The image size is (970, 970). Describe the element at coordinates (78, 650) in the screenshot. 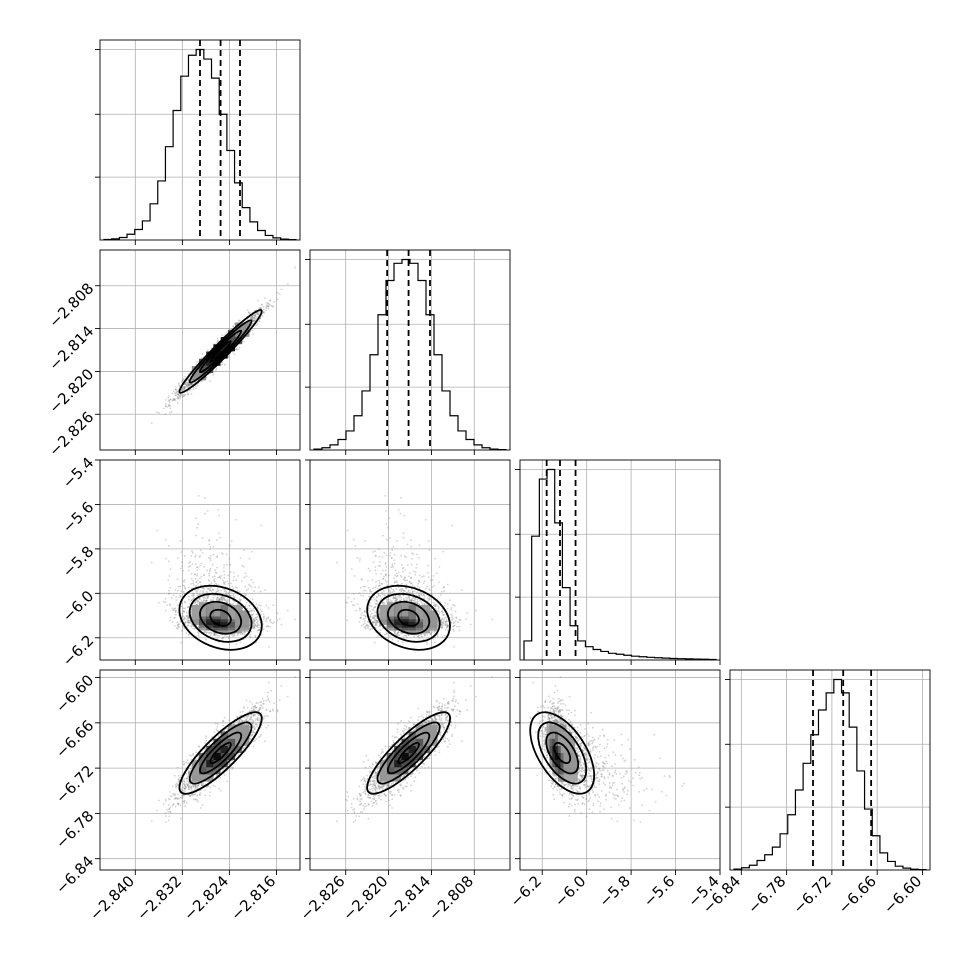

I see `y-tick-label: −6.2` at that location.